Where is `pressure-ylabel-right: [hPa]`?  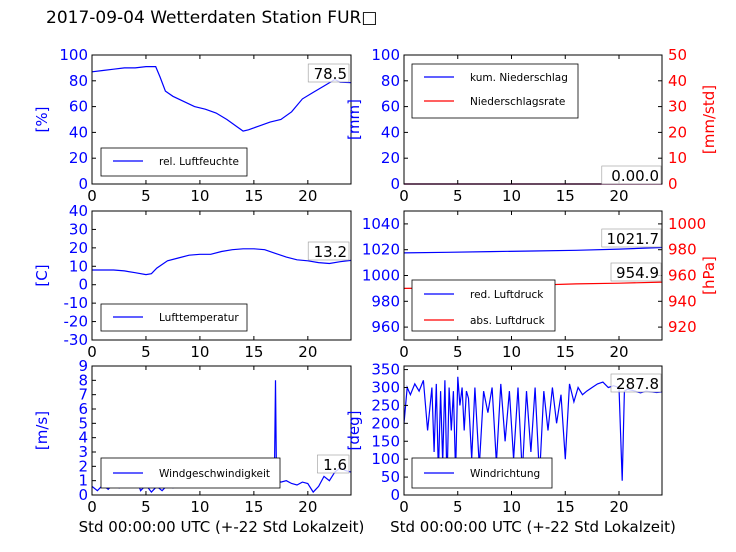
pressure-ylabel-right: [hPa] is located at coordinates (709, 275).